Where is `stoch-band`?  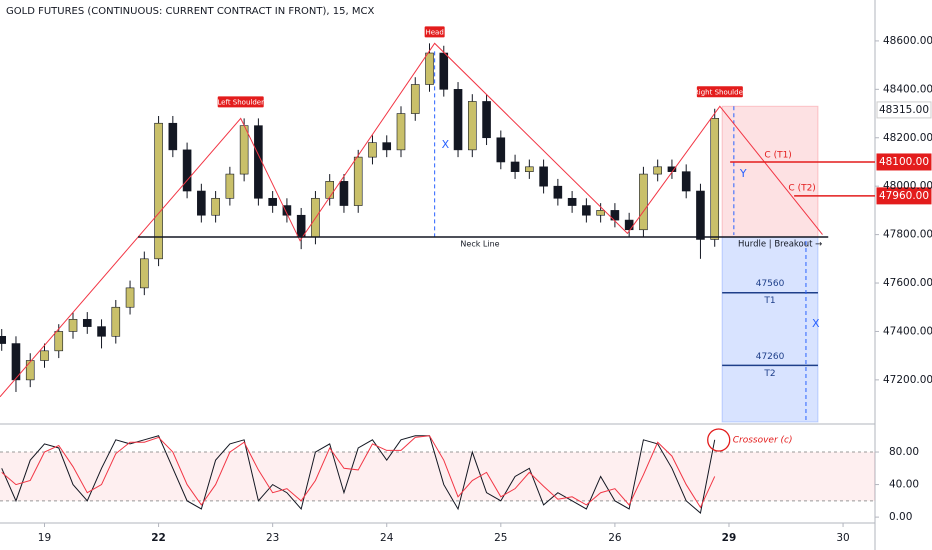 stoch-band is located at coordinates (437, 476).